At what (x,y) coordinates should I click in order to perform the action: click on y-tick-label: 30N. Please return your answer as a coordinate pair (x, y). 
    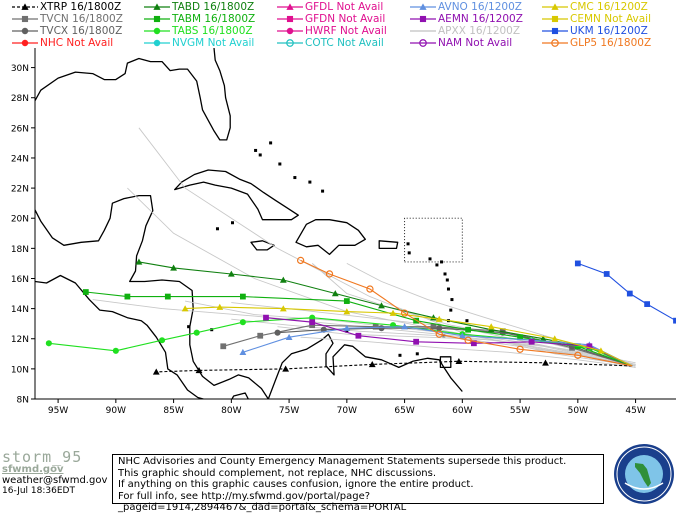
    Looking at the image, I should click on (20, 69).